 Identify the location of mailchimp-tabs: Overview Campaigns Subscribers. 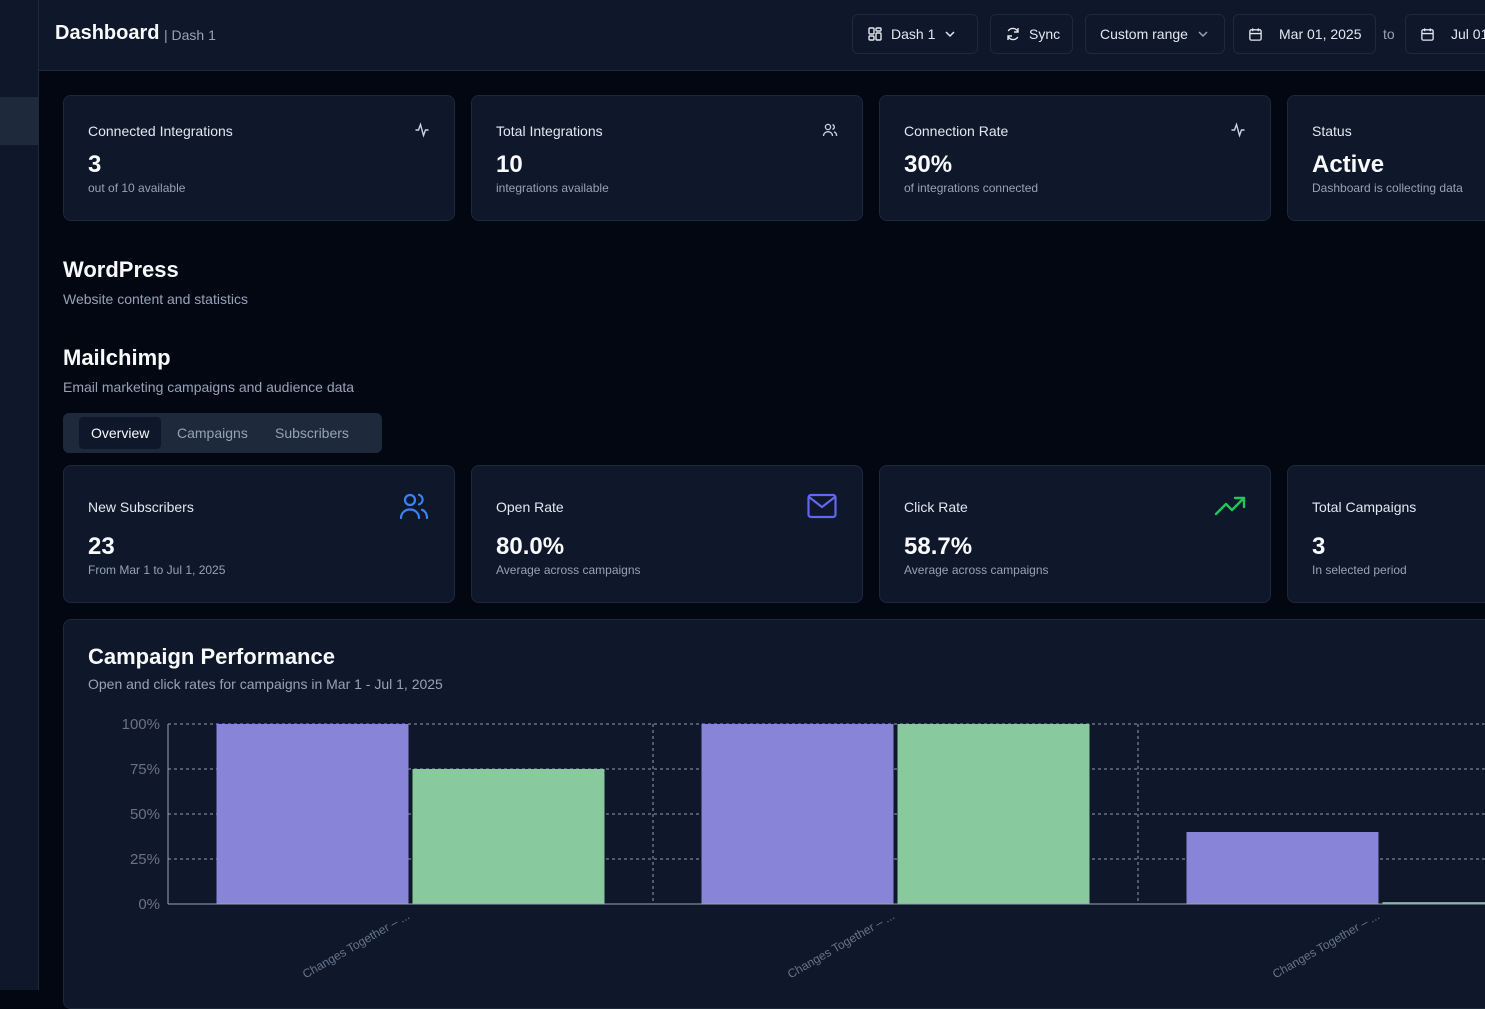
(222, 433).